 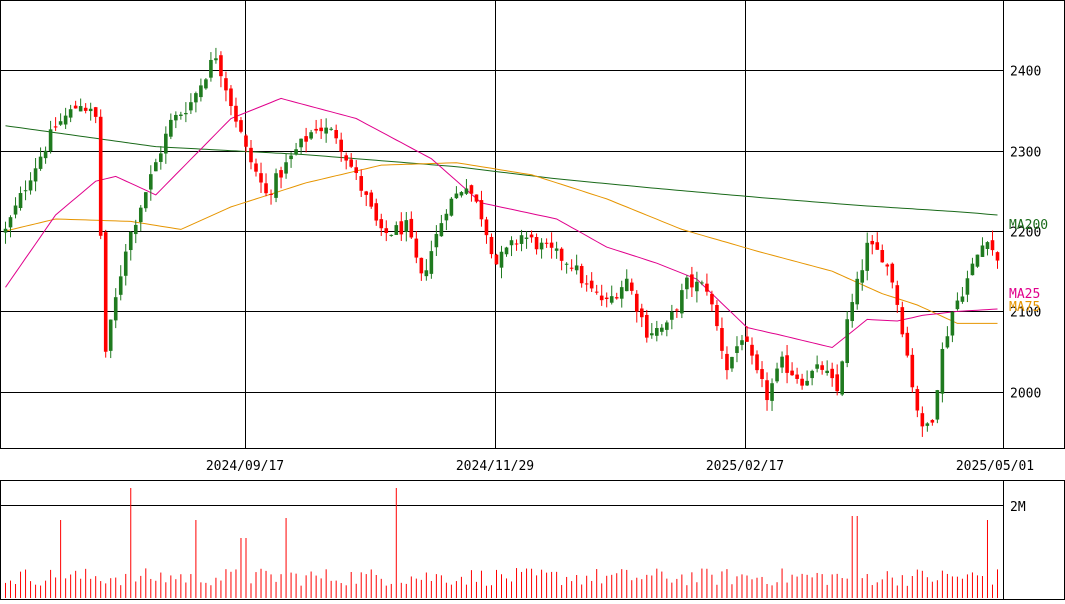 What do you see at coordinates (1024, 294) in the screenshot?
I see `legend-ma25: MA25` at bounding box center [1024, 294].